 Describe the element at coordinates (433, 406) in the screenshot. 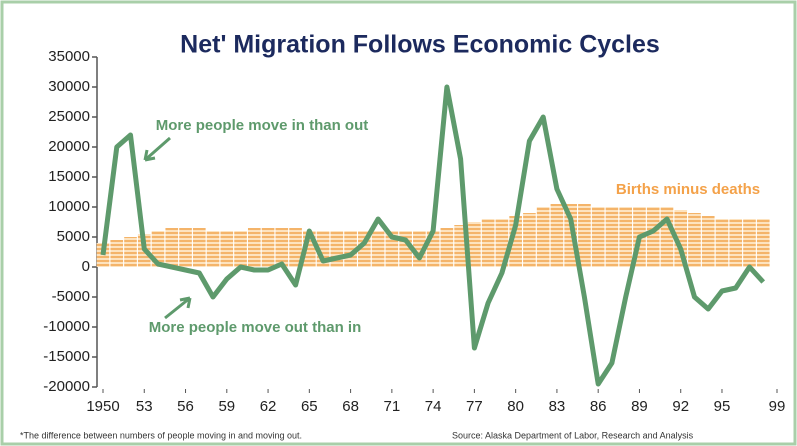

I see `x-tick-label: 74` at that location.